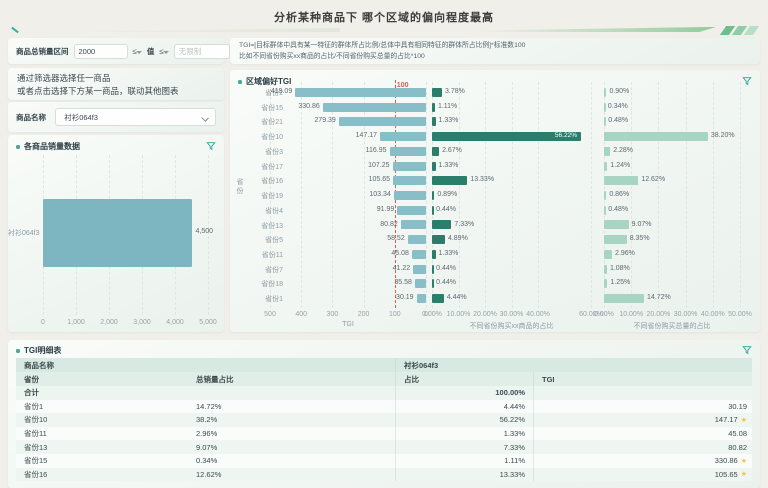 The image size is (768, 488). What do you see at coordinates (42, 51) in the screenshot?
I see `sales-range-label: 商品总销量区间` at bounding box center [42, 51].